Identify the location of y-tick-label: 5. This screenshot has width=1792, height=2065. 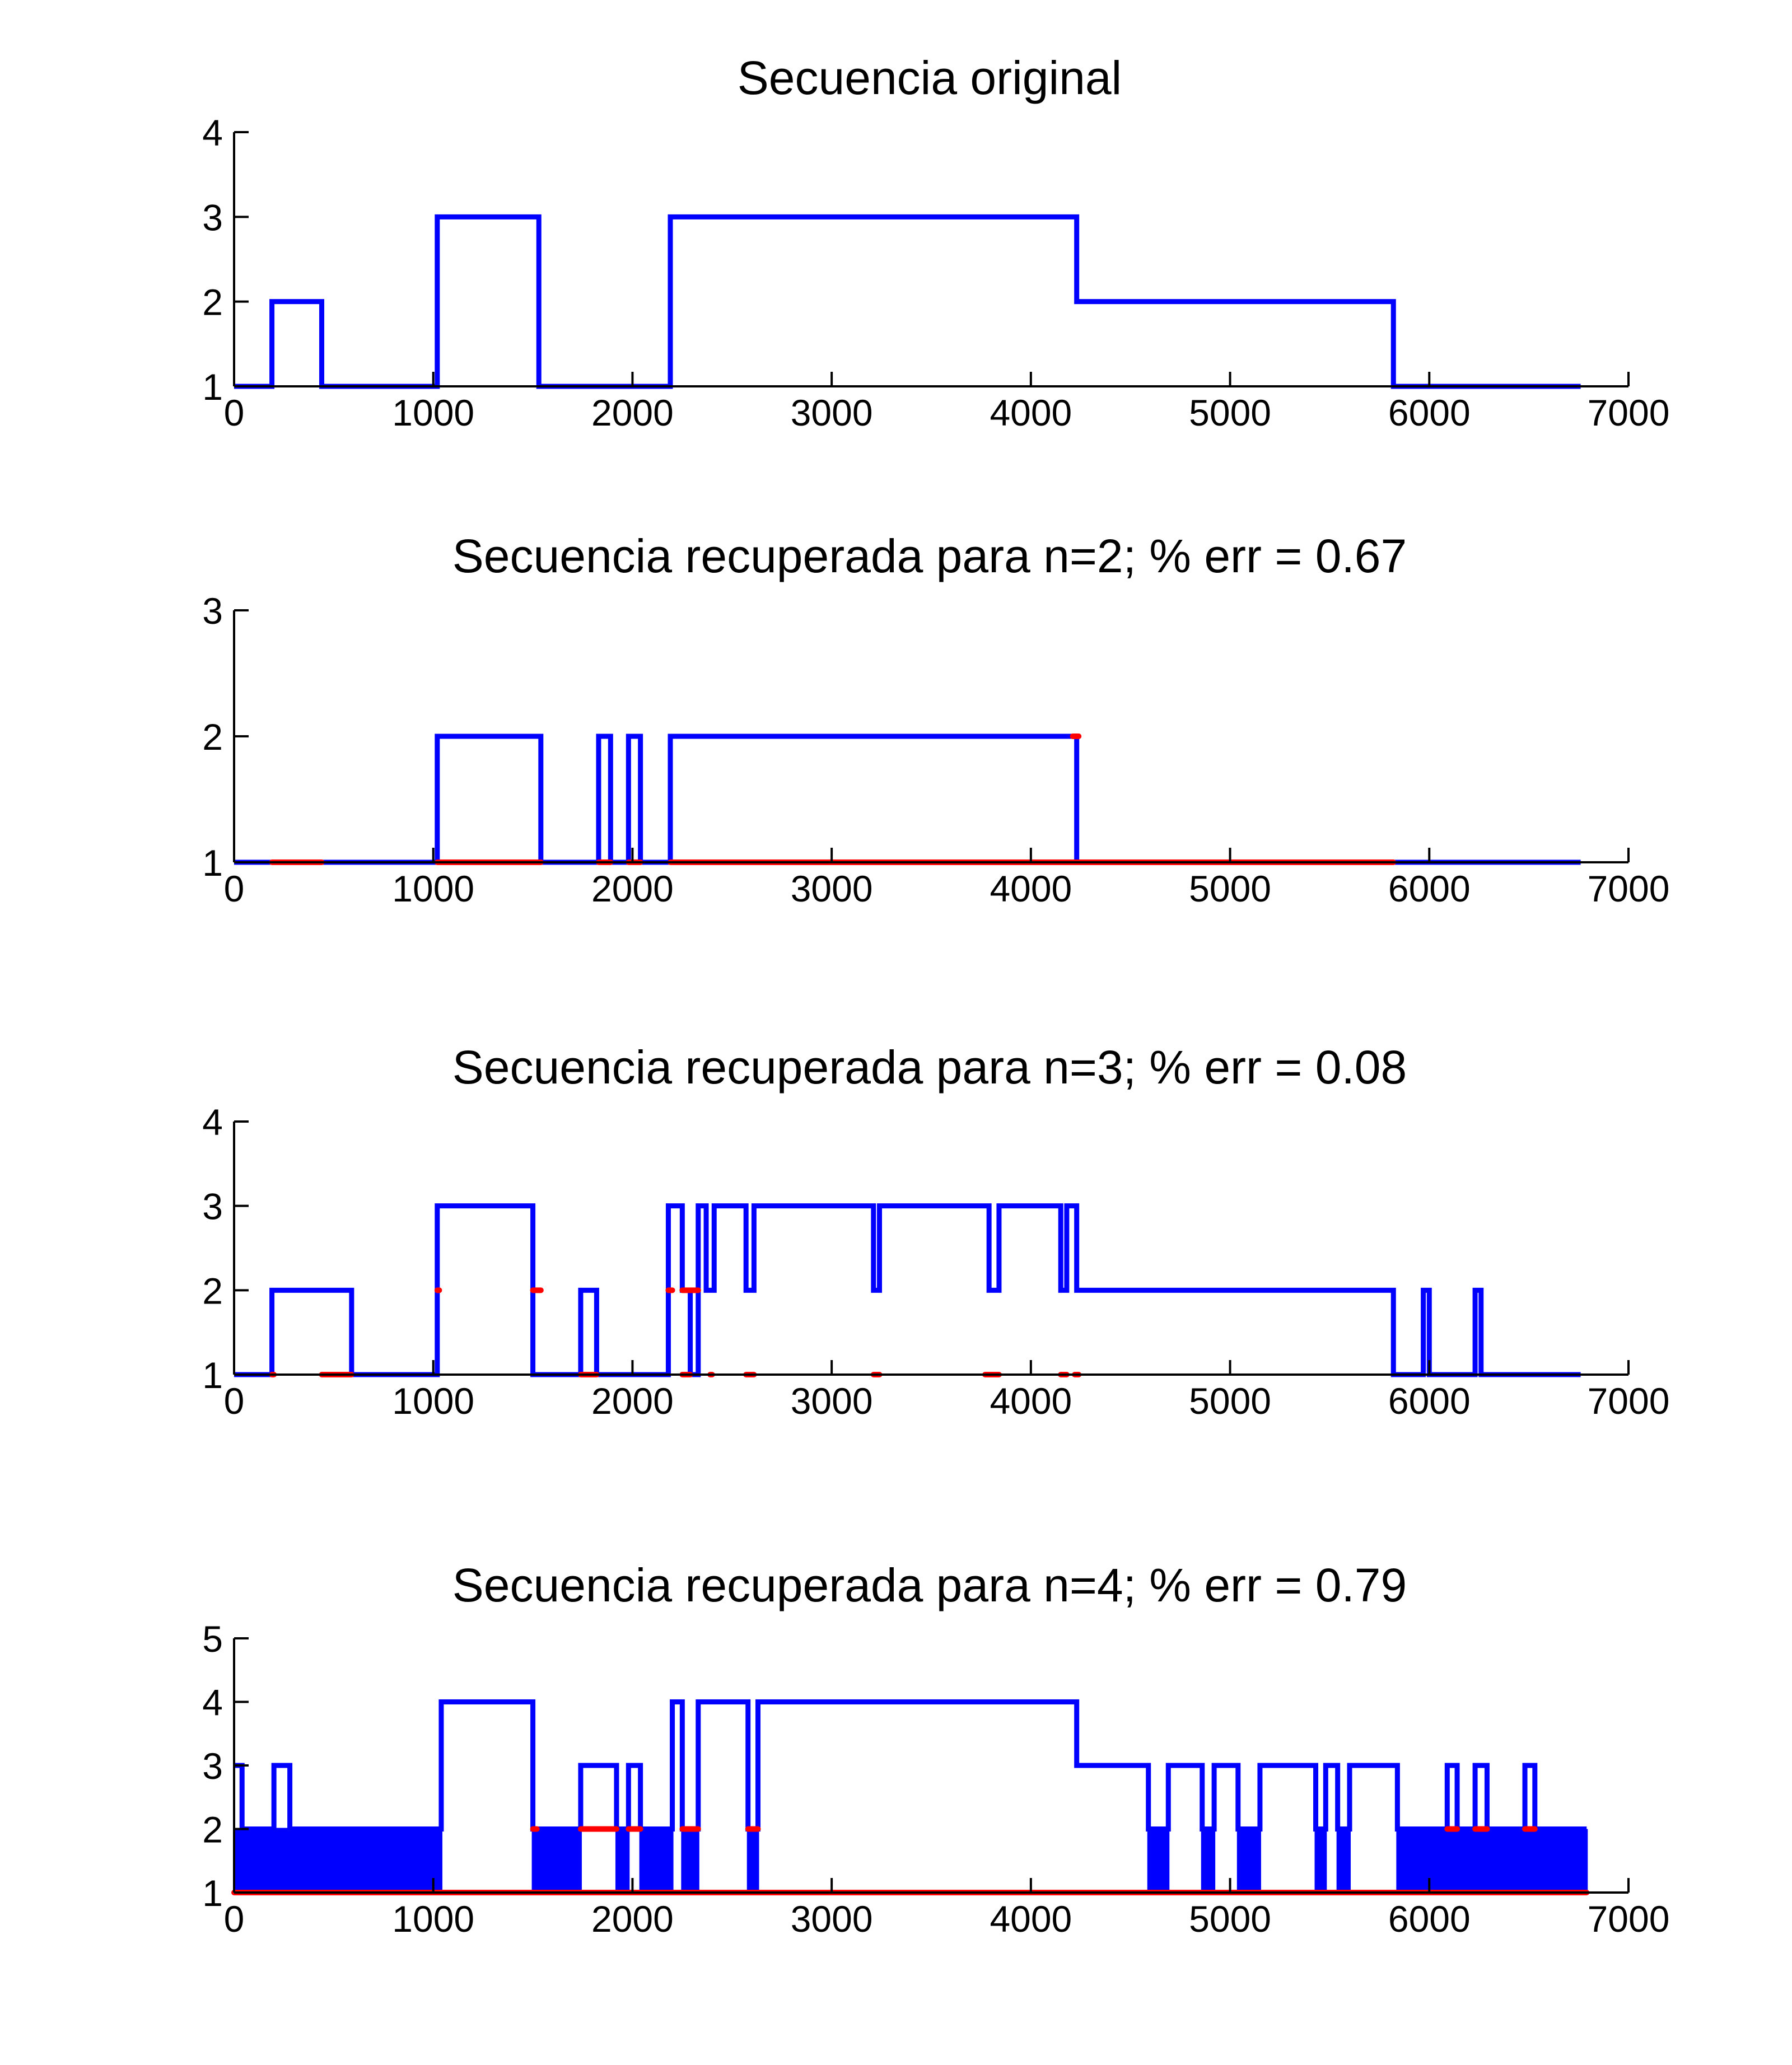
(213, 1639).